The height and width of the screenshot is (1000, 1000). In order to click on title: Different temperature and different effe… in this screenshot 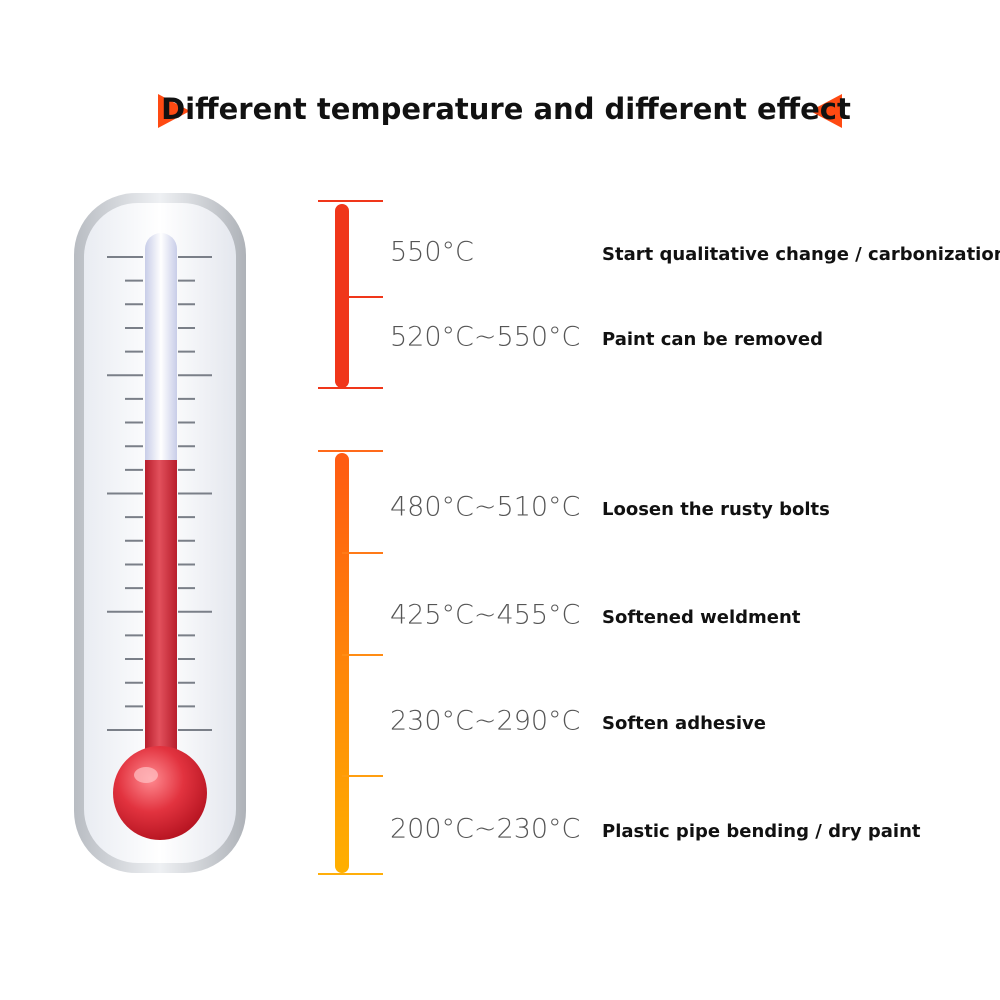, I will do `click(506, 109)`.